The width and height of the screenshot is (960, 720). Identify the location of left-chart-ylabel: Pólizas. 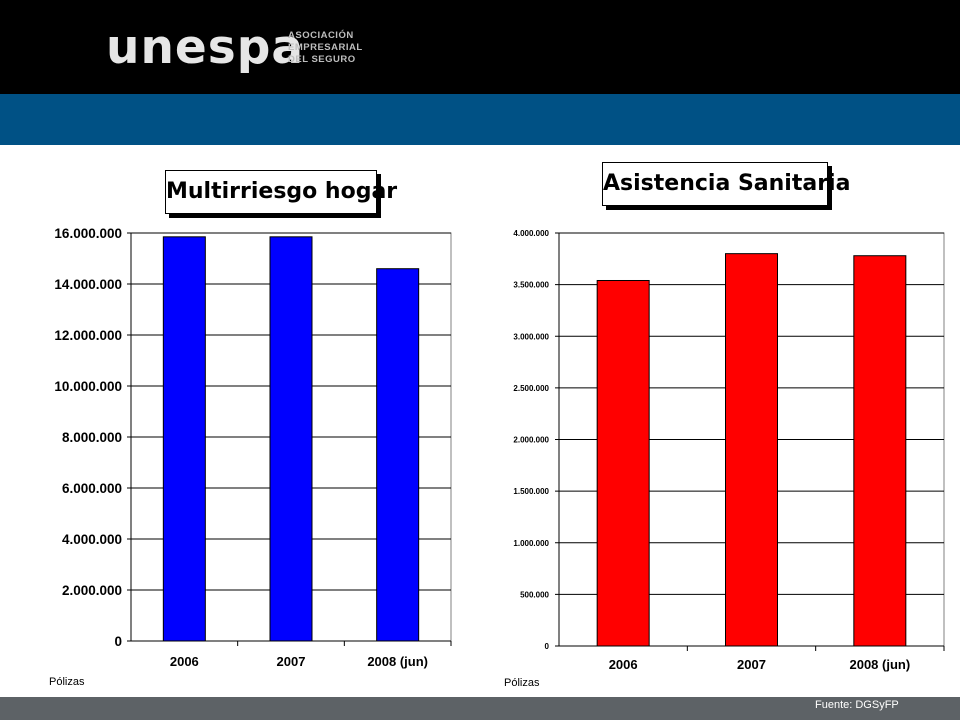
(67, 682).